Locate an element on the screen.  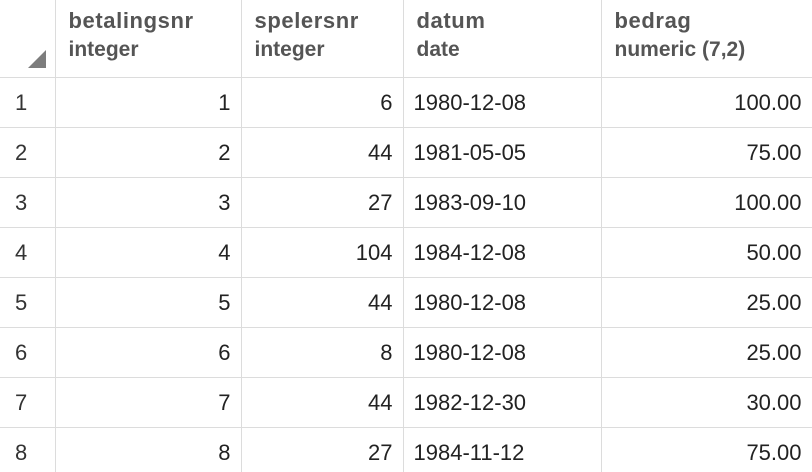
cell-bedrag: 50.00 is located at coordinates (706, 252).